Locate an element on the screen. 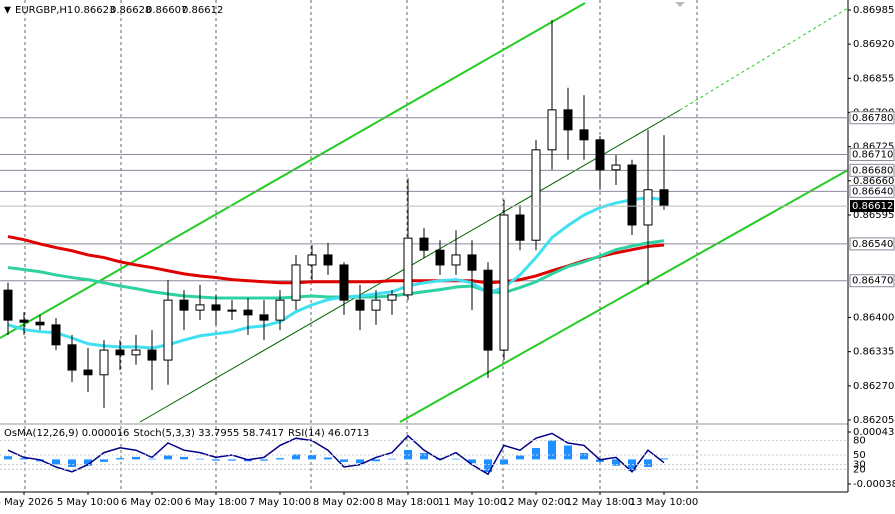  x-tick-label: 12 May 02:00 is located at coordinates (536, 502).